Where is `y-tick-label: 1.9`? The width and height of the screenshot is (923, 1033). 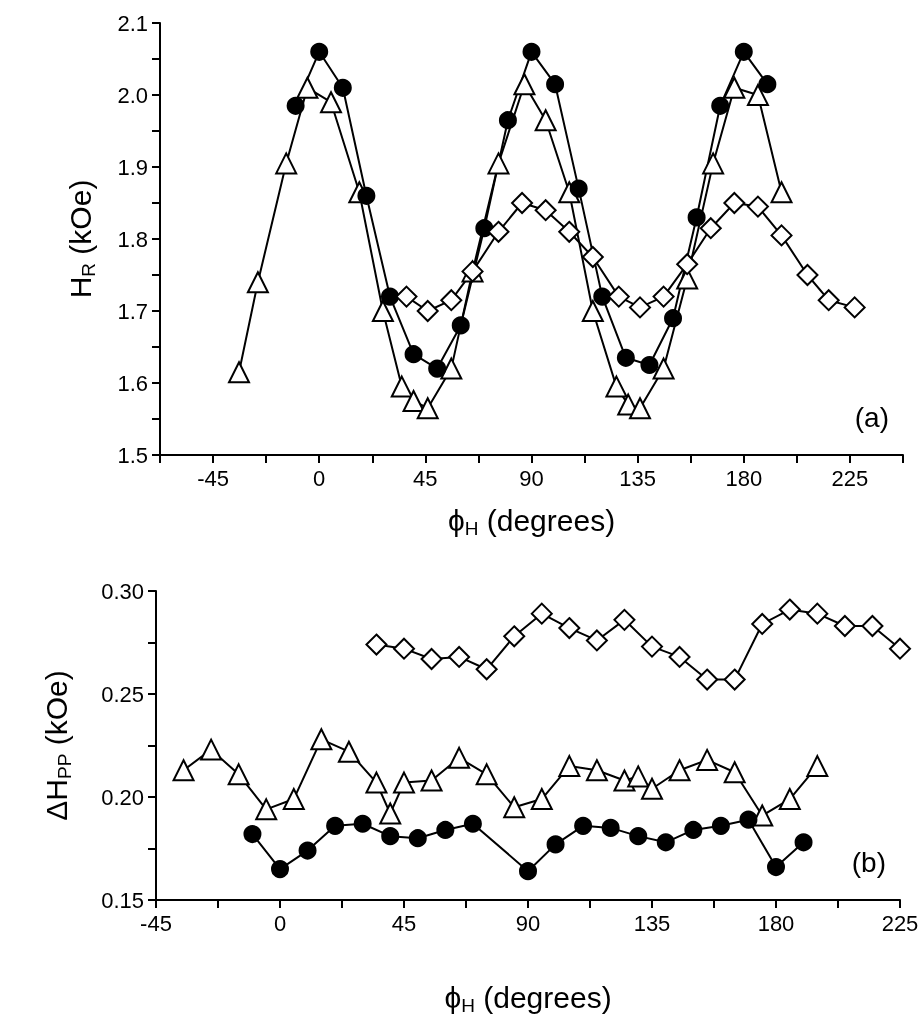 y-tick-label: 1.9 is located at coordinates (132, 167).